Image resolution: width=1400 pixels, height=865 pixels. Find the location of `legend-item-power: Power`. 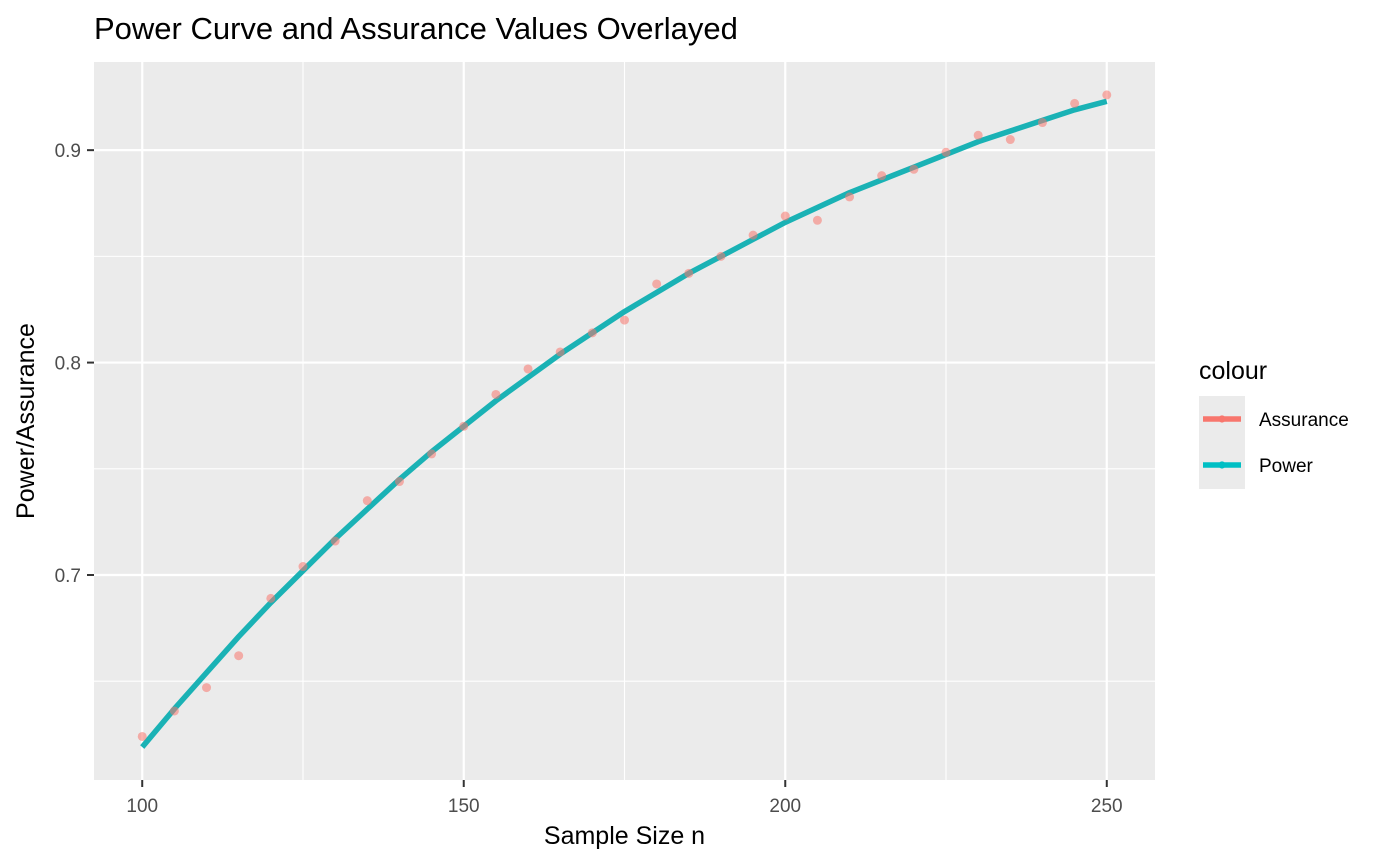

legend-item-power: Power is located at coordinates (1258, 466).